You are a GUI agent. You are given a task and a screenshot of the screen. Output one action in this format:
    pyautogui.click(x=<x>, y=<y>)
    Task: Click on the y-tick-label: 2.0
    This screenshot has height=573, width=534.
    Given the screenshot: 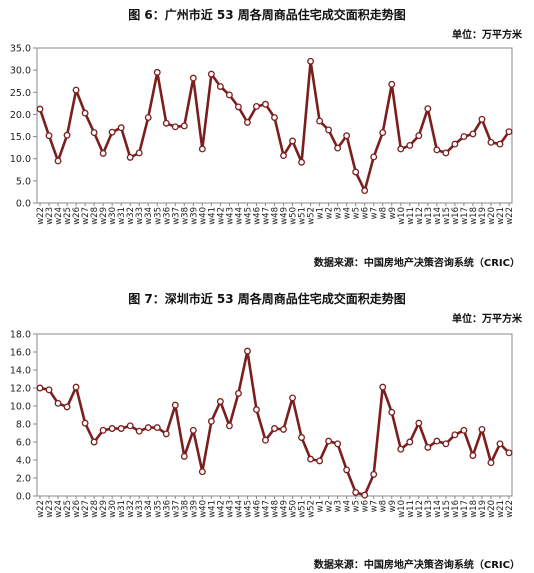 What is the action you would take?
    pyautogui.click(x=23, y=479)
    